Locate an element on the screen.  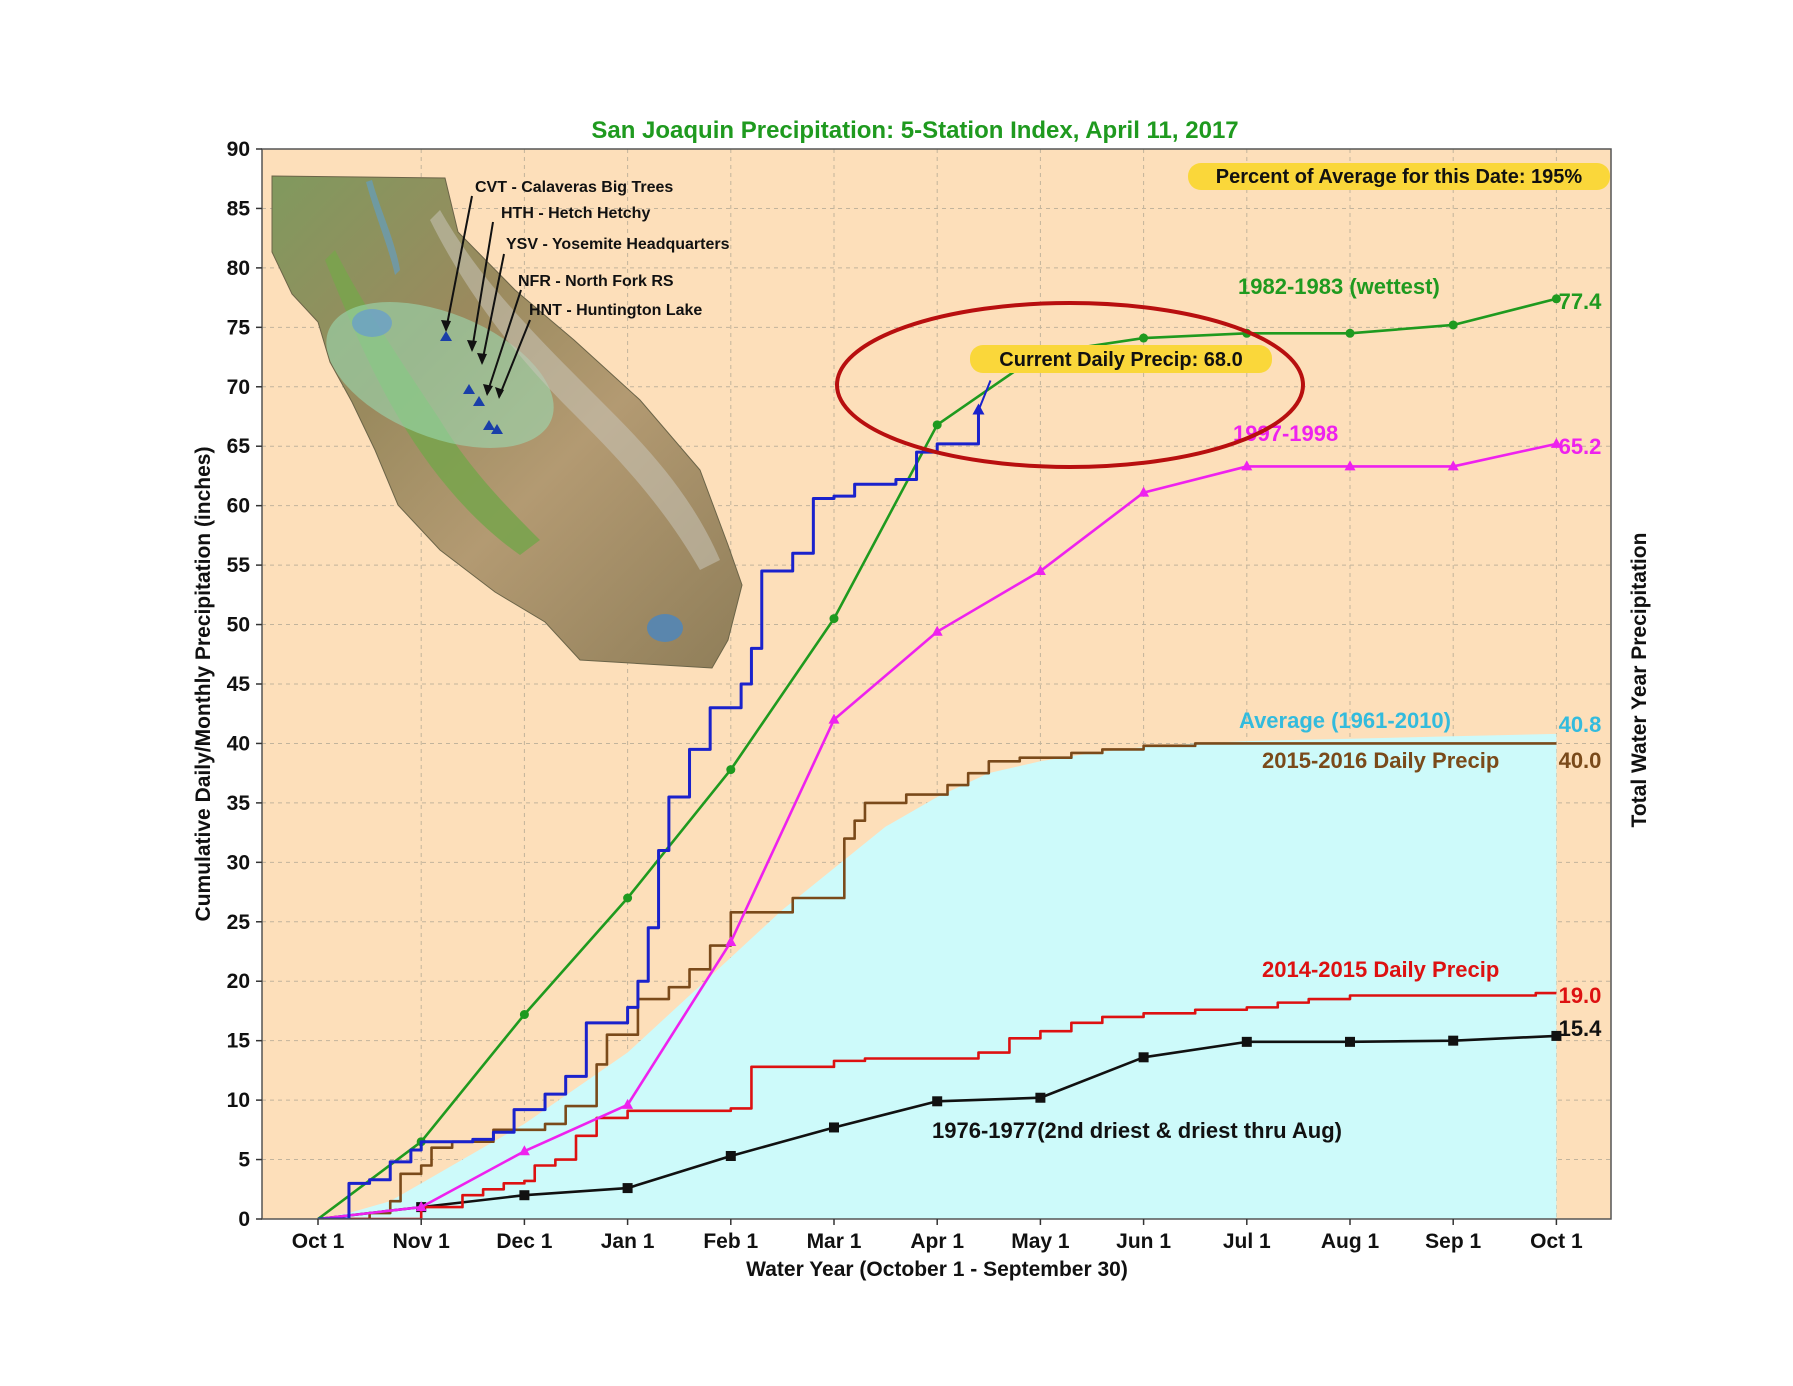
pointer-ysv is located at coordinates (493, 308).